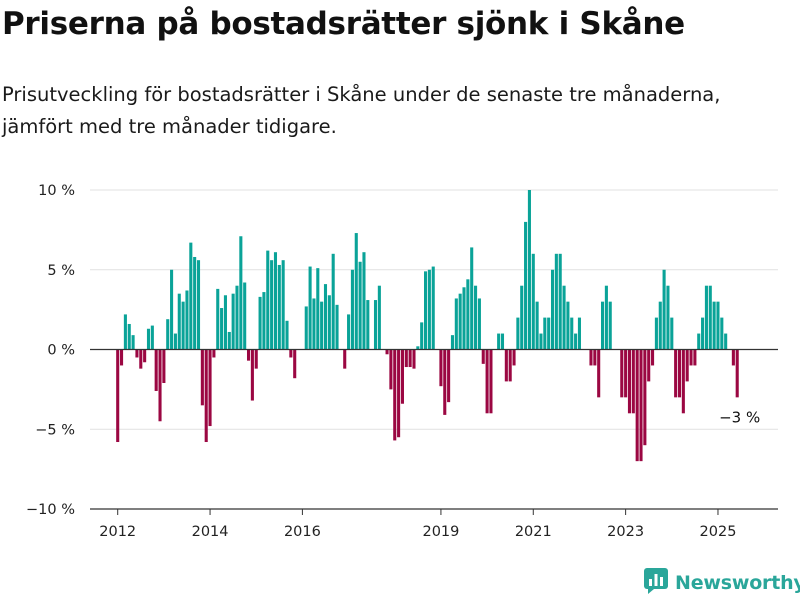 Image resolution: width=800 pixels, height=600 pixels. What do you see at coordinates (533, 532) in the screenshot?
I see `x-tick-label: 2021` at bounding box center [533, 532].